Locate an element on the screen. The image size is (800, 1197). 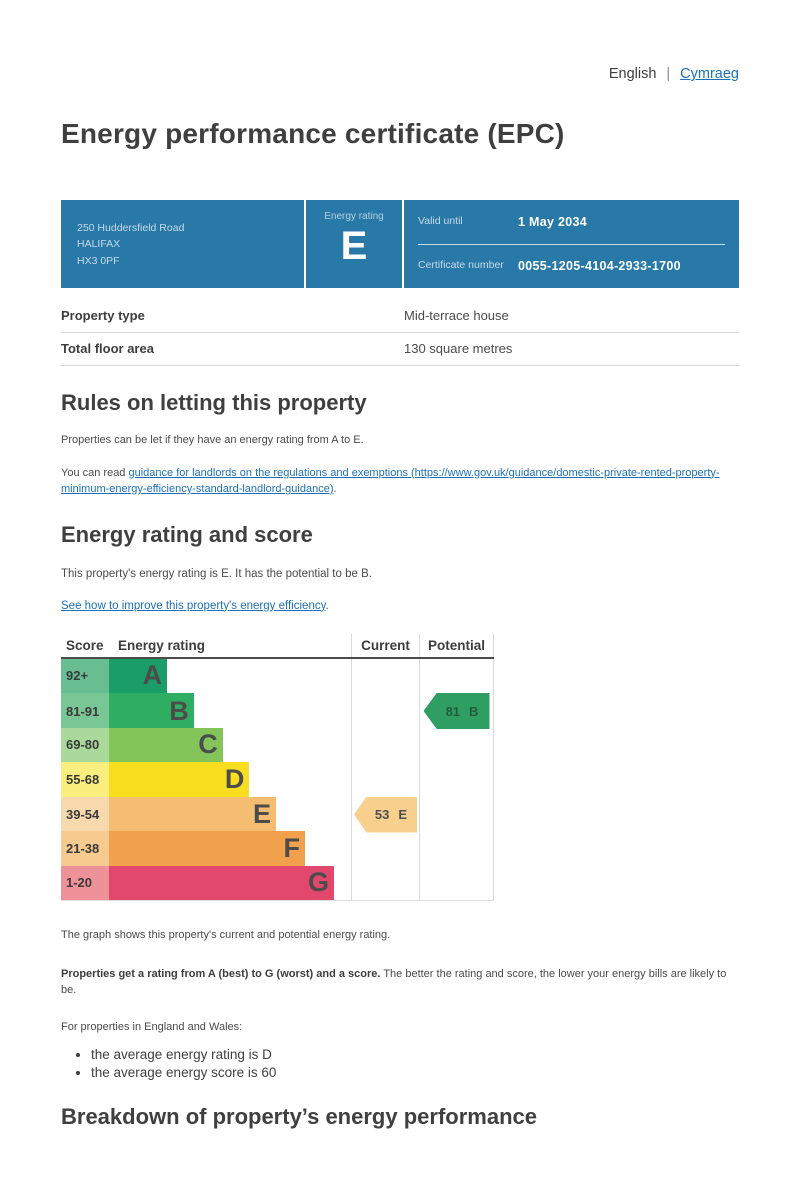
improve-suffix: . is located at coordinates (327, 605).